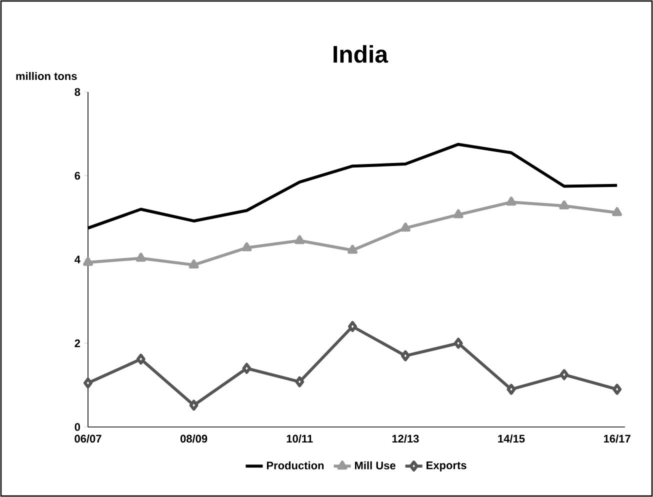 This screenshot has width=653, height=497. I want to click on x-tick-label: 06/07, so click(88, 438).